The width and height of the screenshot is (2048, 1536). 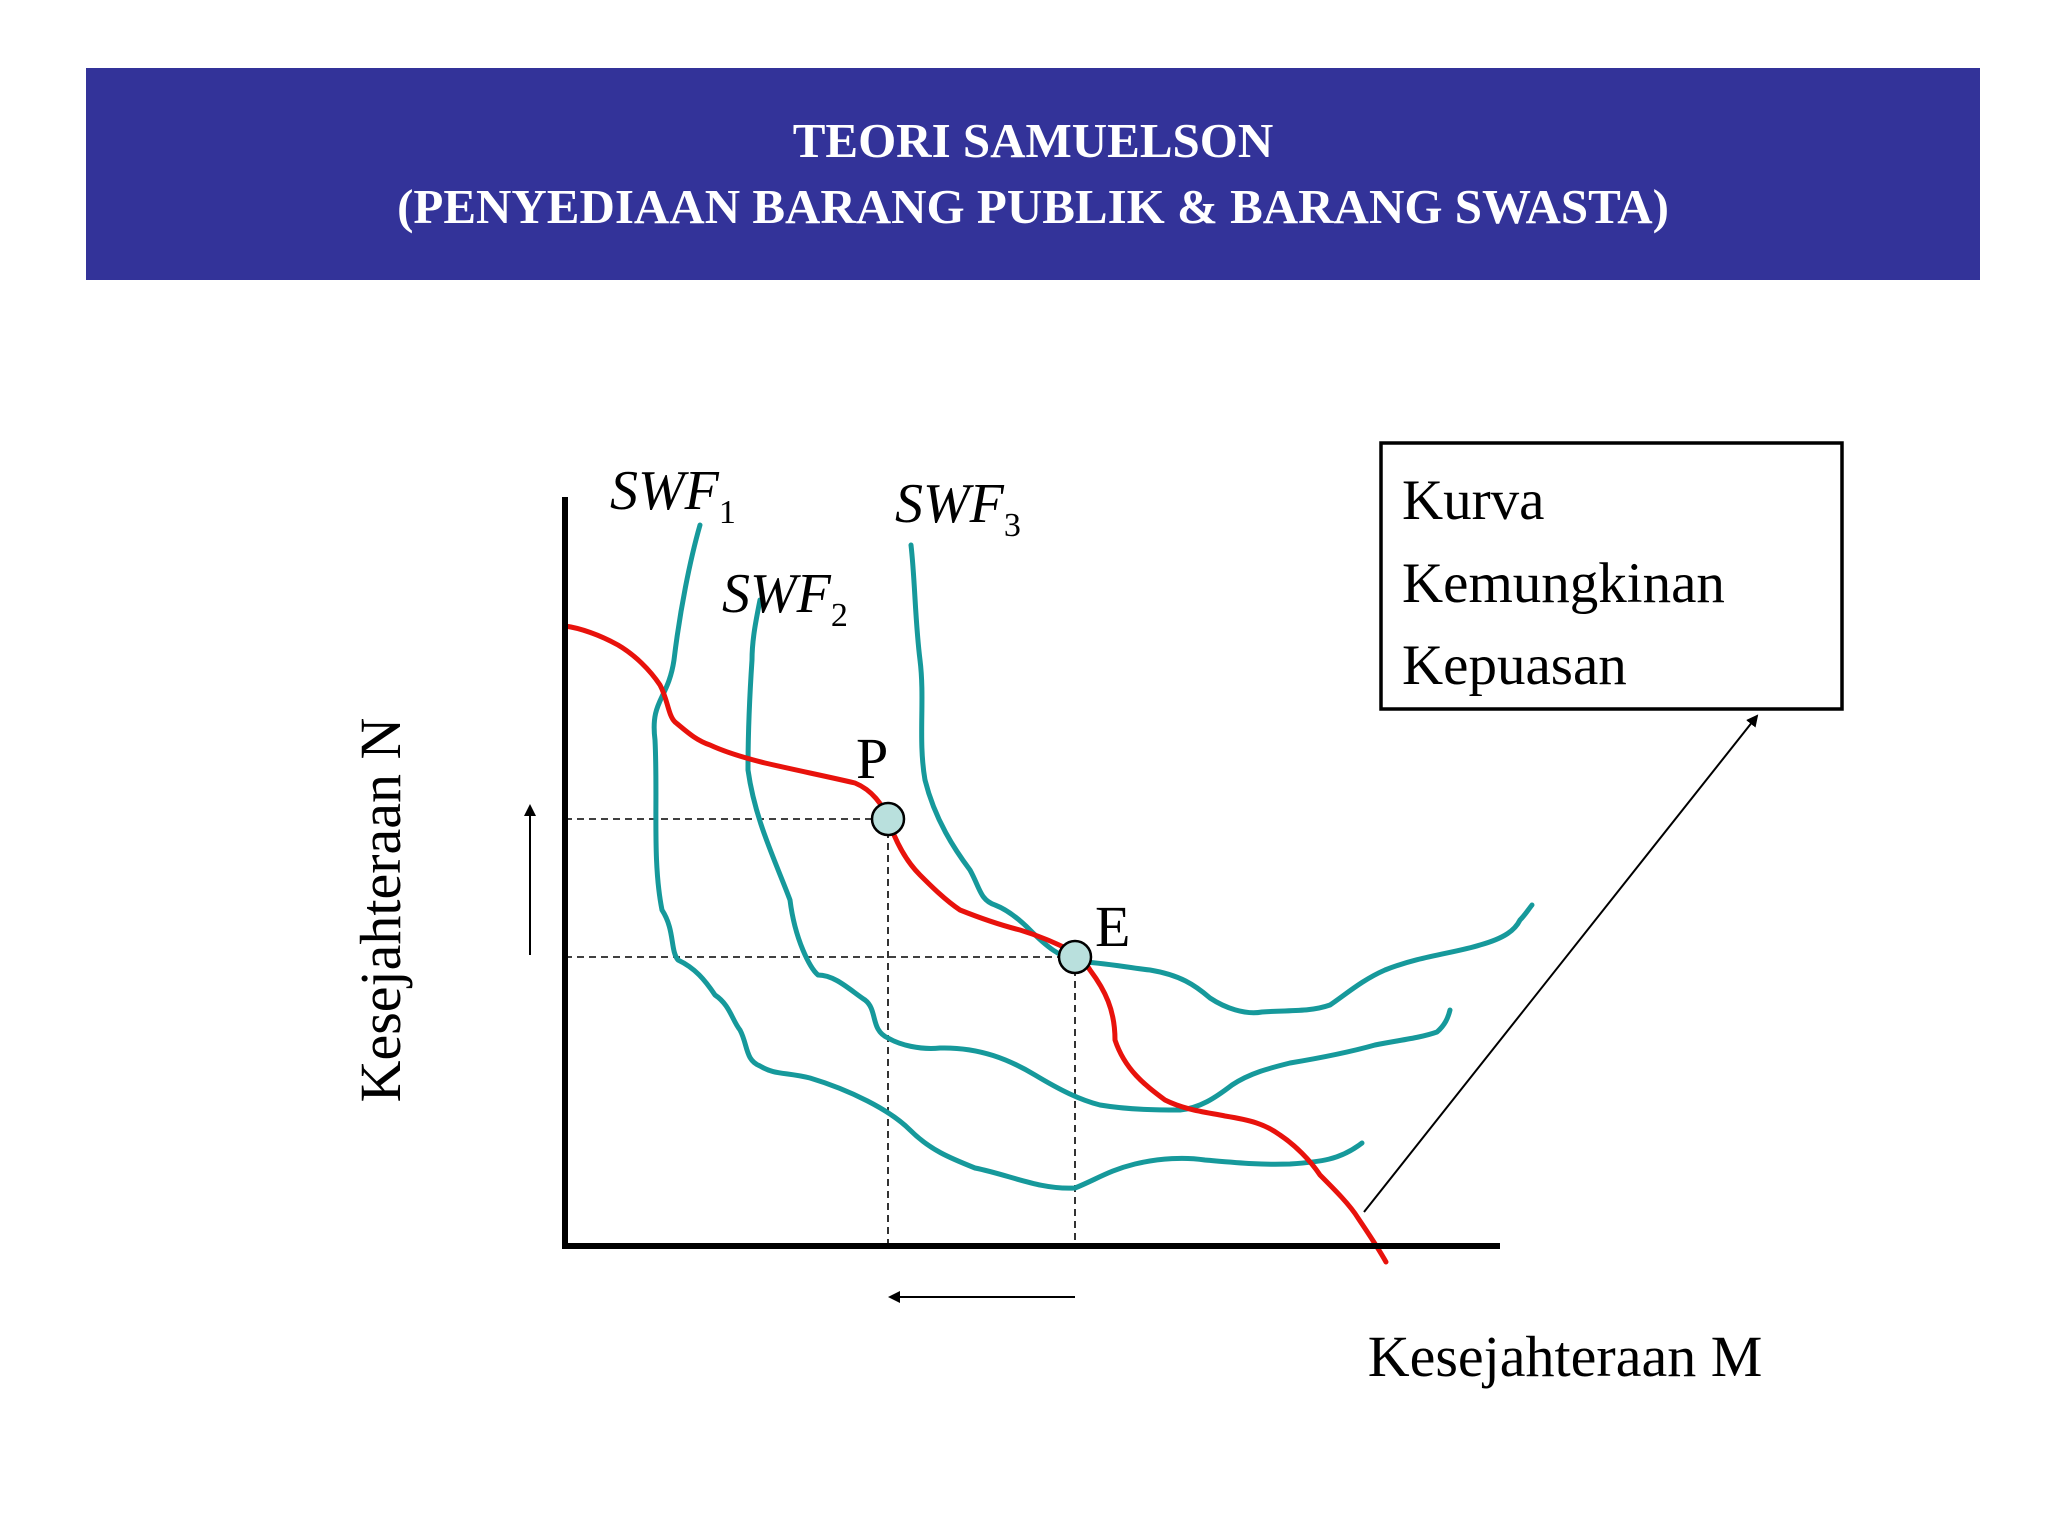 I want to click on legend-box, so click(x=1611, y=576).